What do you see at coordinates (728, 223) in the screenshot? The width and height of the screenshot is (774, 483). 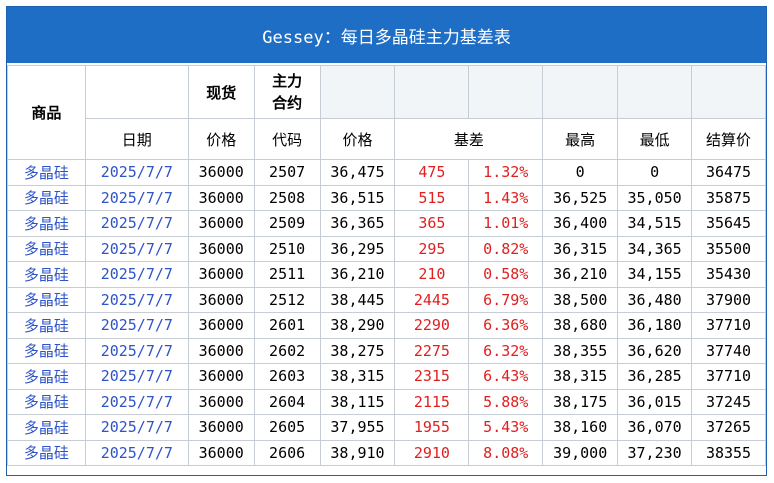 I see `cell-settle: 35645` at bounding box center [728, 223].